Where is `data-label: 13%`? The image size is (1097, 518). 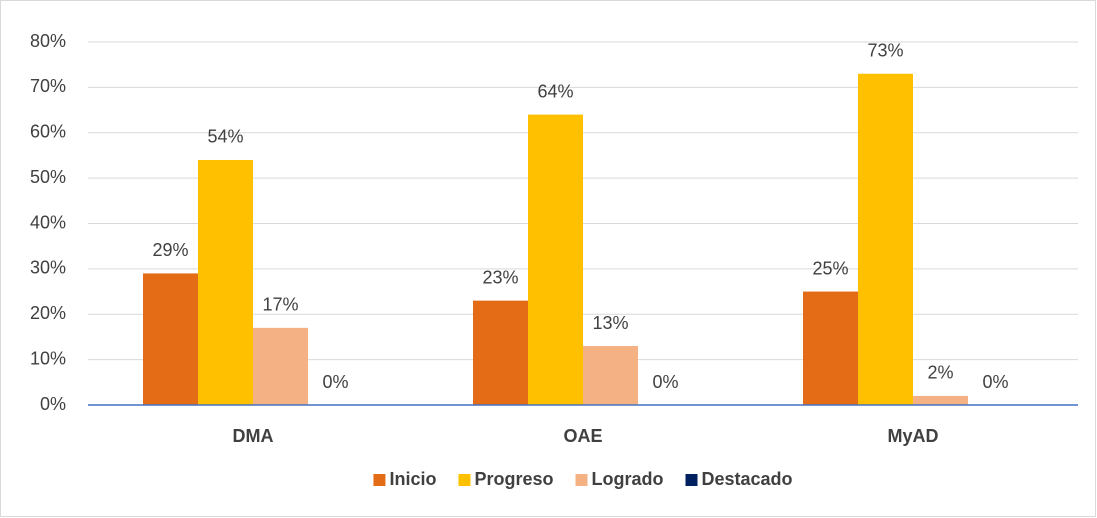 data-label: 13% is located at coordinates (610, 323).